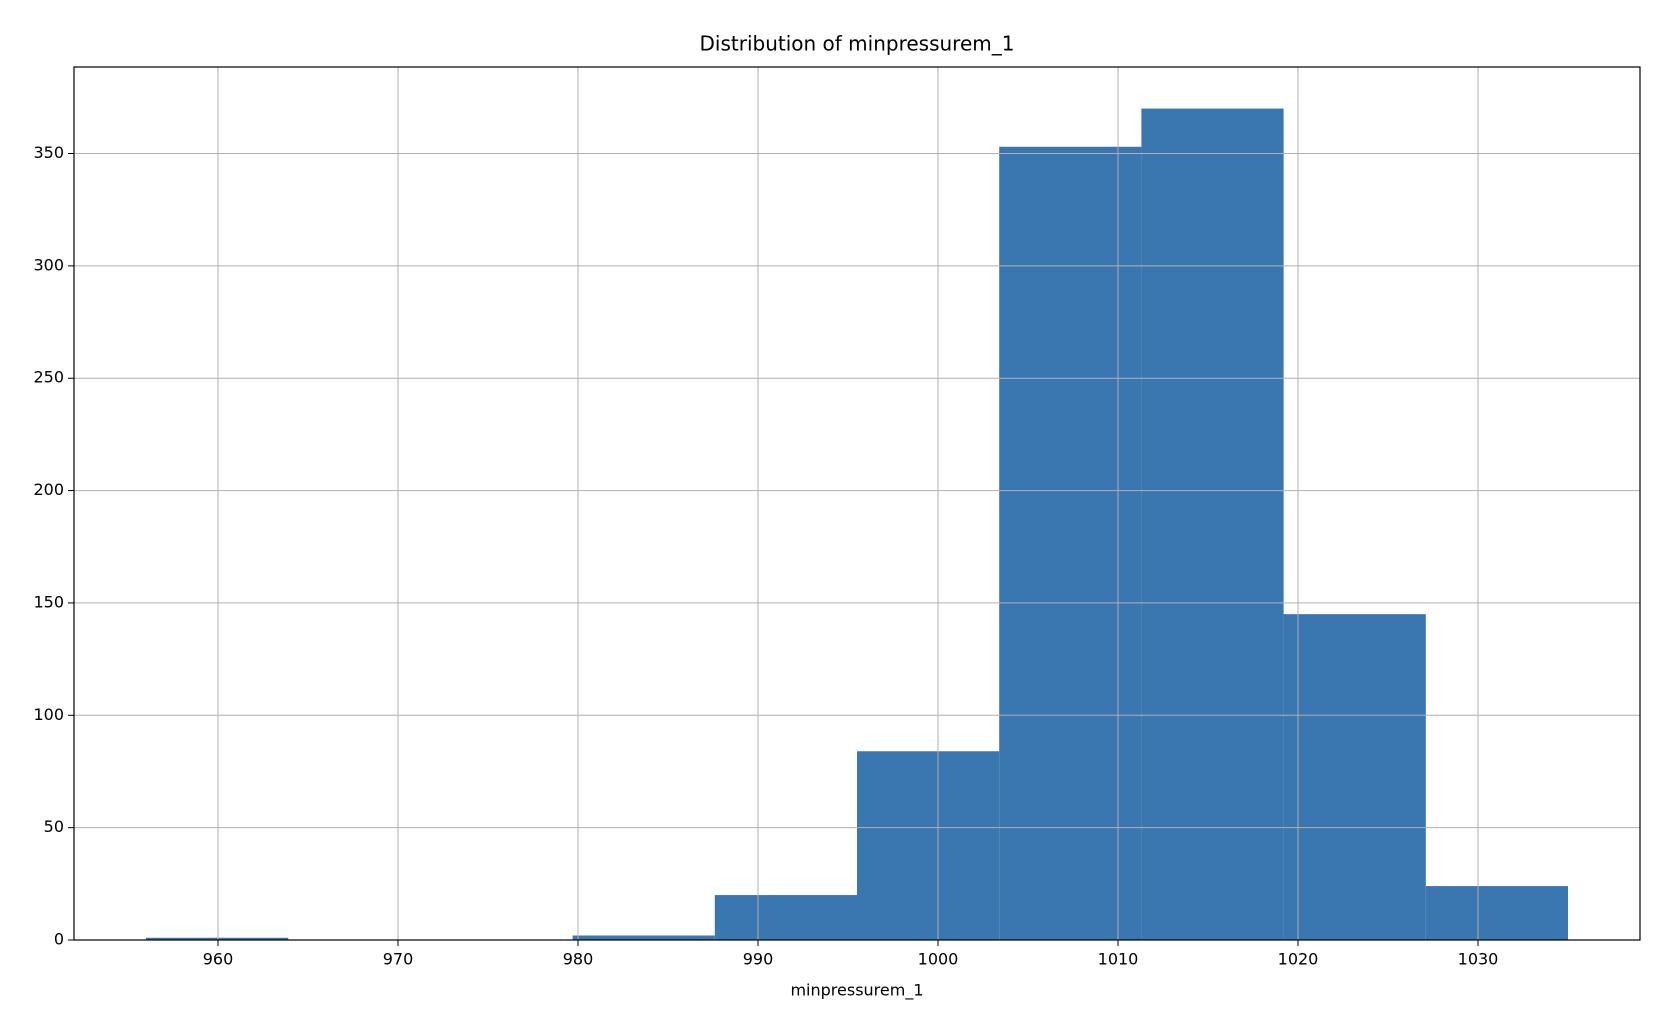 This screenshot has height=1022, width=1668. Describe the element at coordinates (398, 959) in the screenshot. I see `x-tick-label: 970` at that location.